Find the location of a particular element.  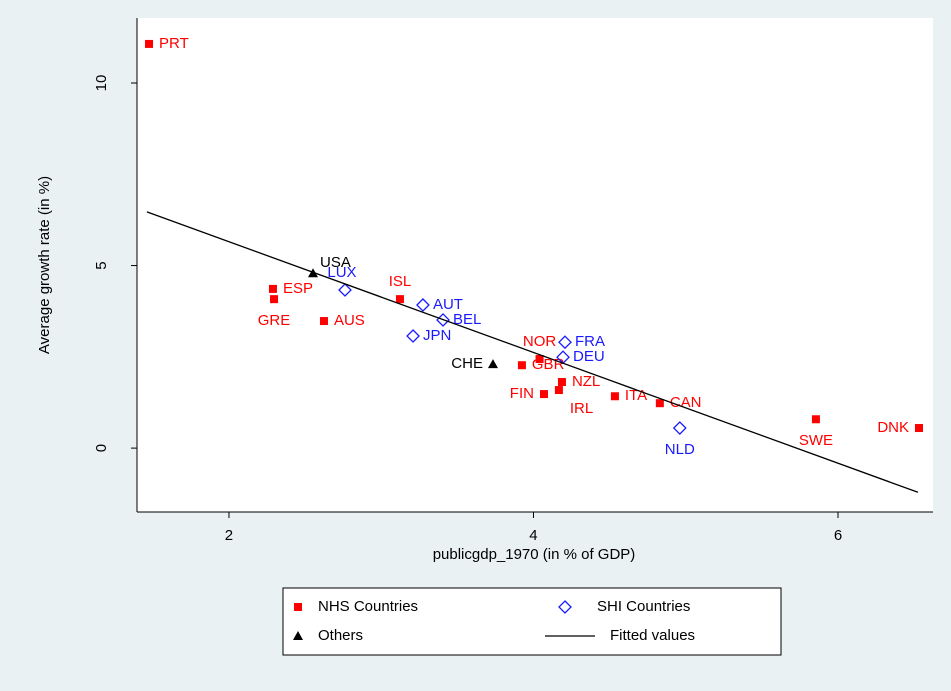

point-label: DEU is located at coordinates (589, 356).